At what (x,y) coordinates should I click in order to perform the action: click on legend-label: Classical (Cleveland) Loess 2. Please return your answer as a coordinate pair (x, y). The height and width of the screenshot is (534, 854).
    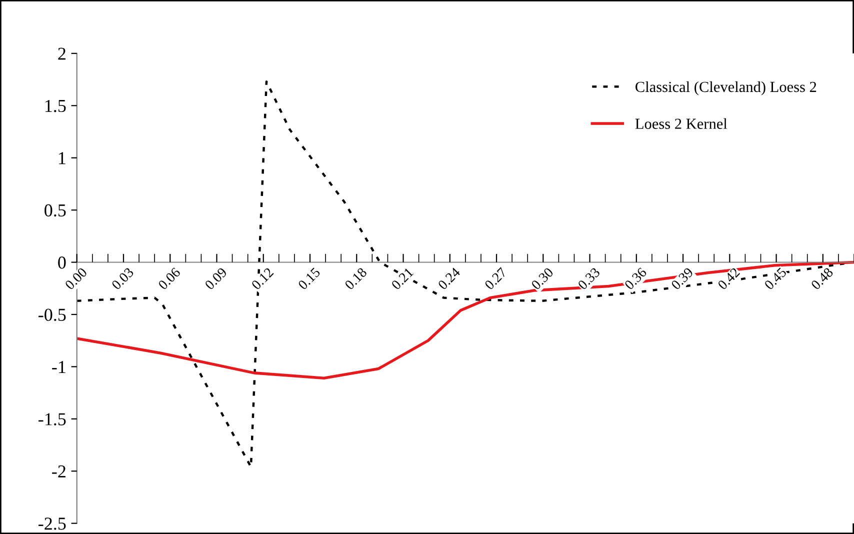
    Looking at the image, I should click on (726, 88).